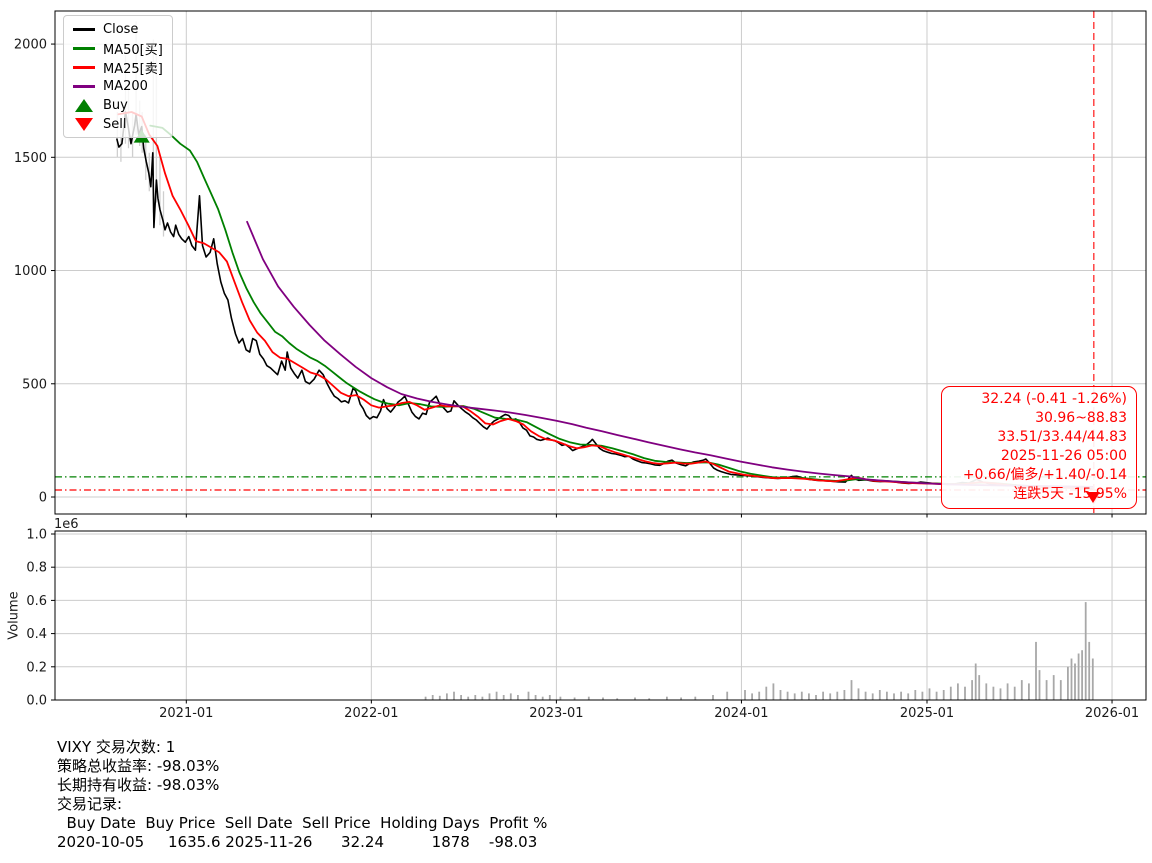  Describe the element at coordinates (1112, 713) in the screenshot. I see `x-tick-label: 2026-01` at that location.